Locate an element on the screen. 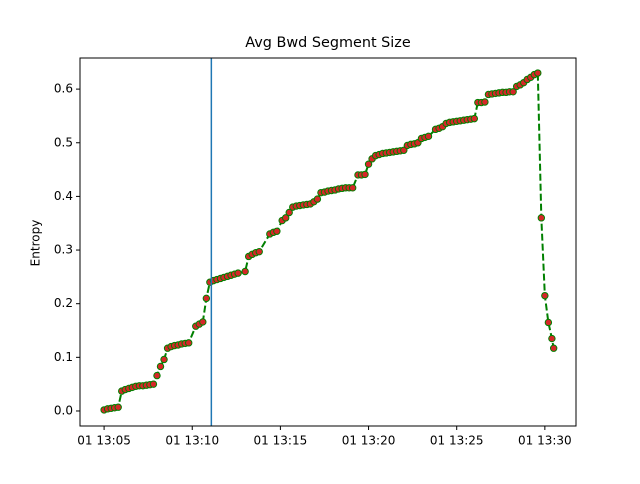  y-tick-label: 0.4 is located at coordinates (63, 196).